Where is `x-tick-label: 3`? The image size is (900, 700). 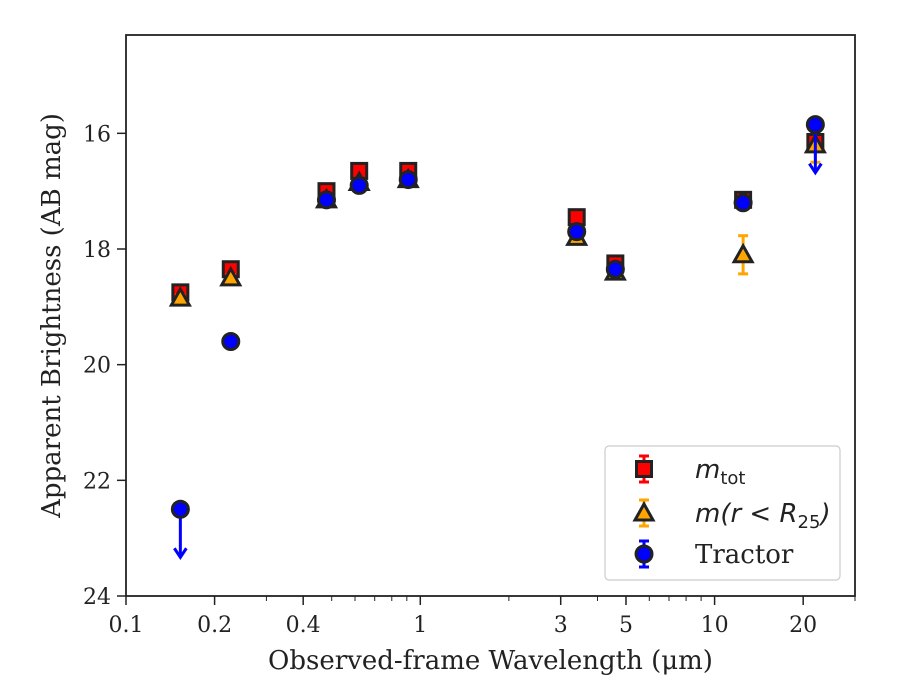
x-tick-label: 3 is located at coordinates (561, 625).